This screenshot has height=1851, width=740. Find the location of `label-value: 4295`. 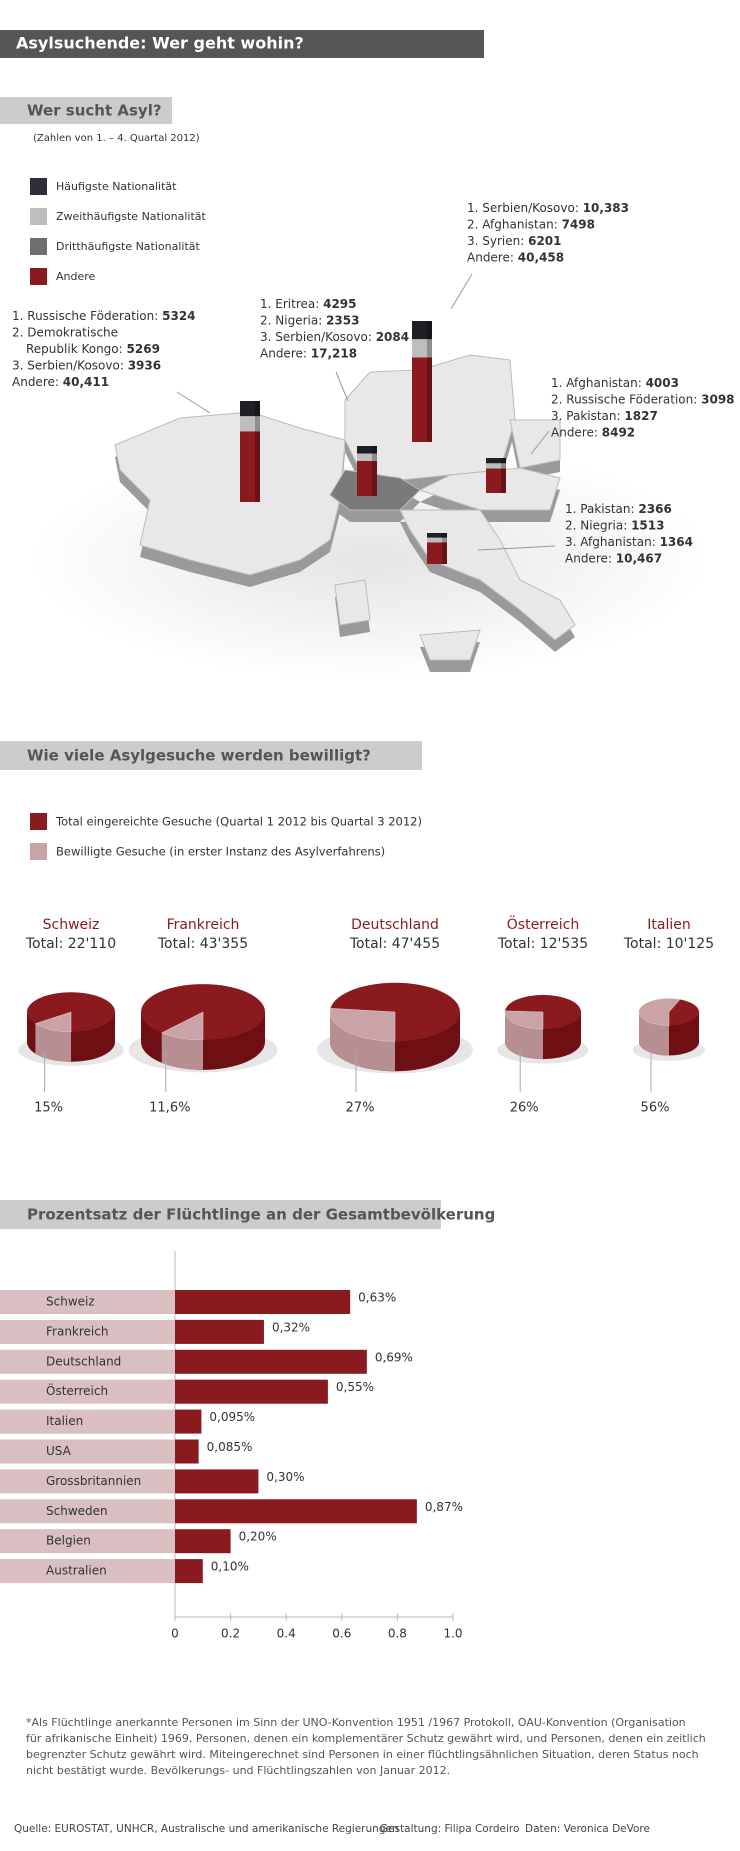

label-value: 4295 is located at coordinates (339, 304).